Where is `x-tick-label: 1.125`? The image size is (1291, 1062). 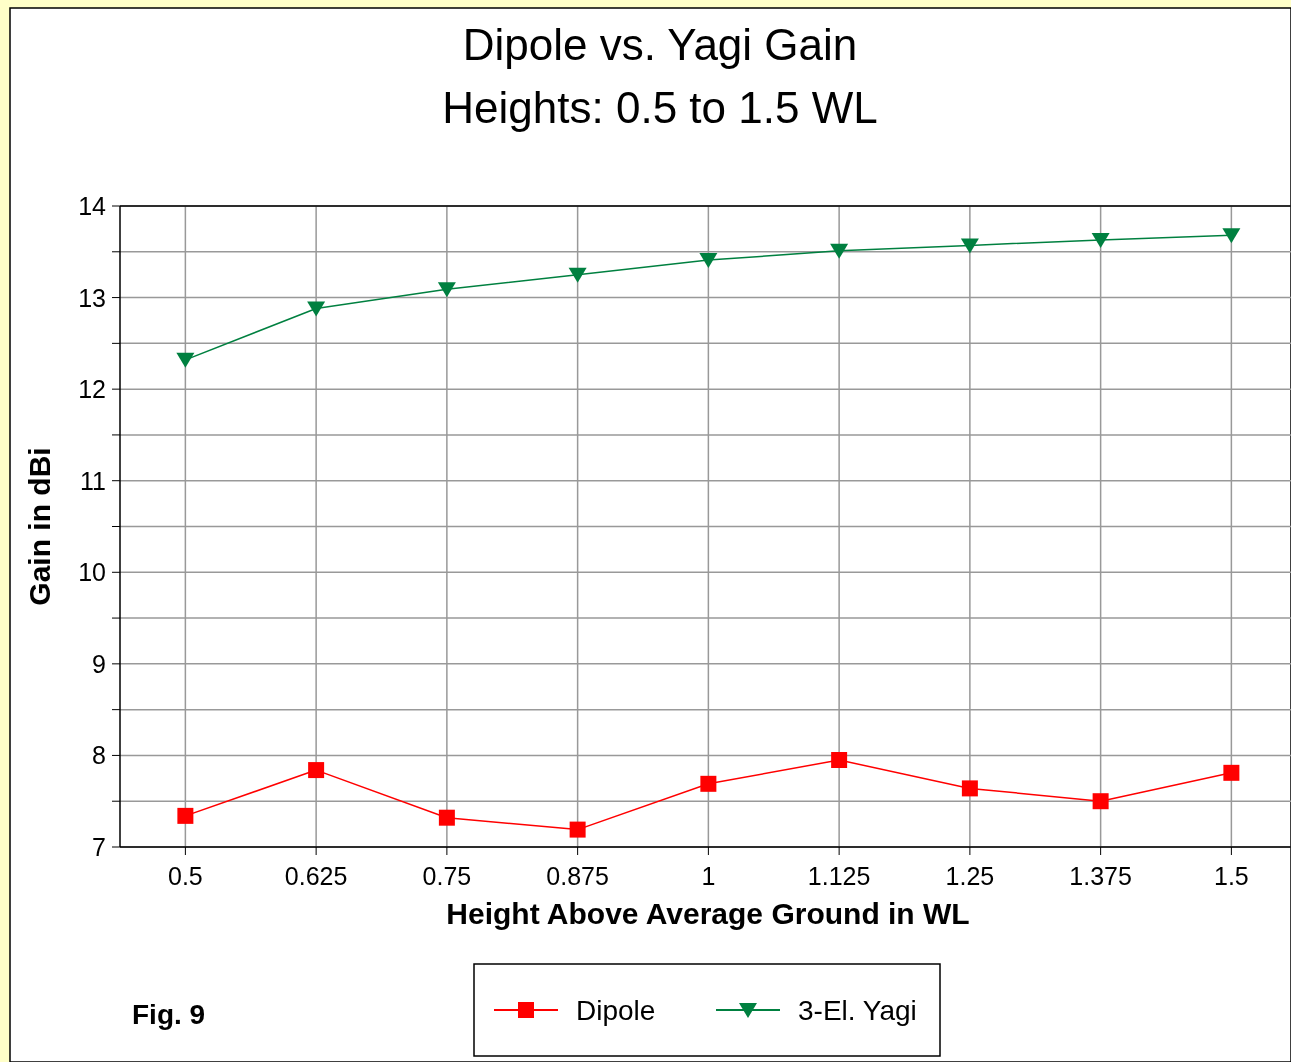 x-tick-label: 1.125 is located at coordinates (839, 876).